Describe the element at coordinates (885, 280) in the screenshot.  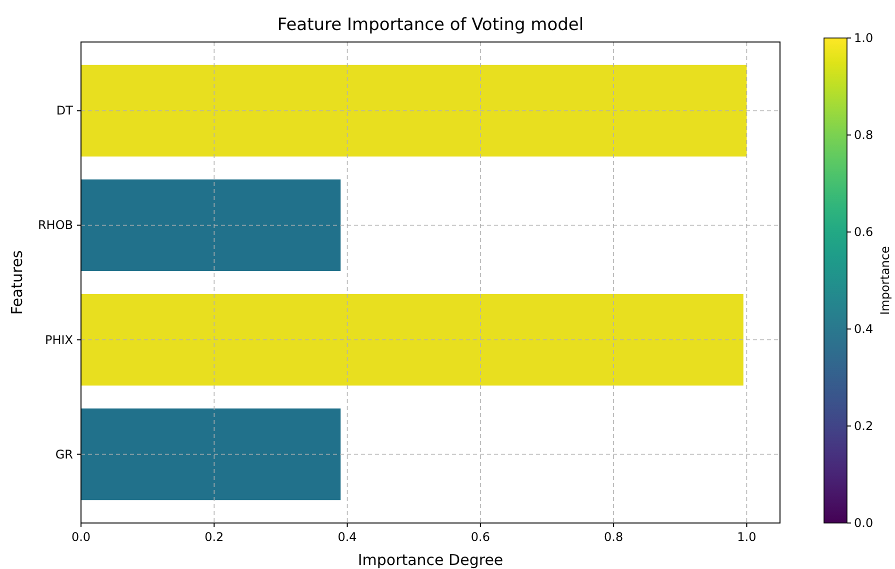
I see `color-bar-title: Importance` at that location.